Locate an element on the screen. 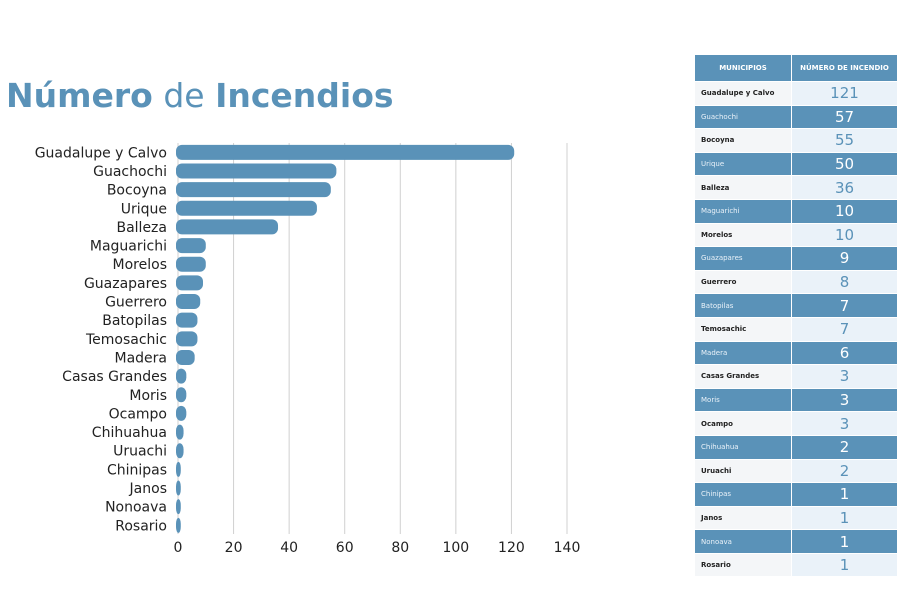 The width and height of the screenshot is (898, 599). table-row: Madera 6 is located at coordinates (796, 353).